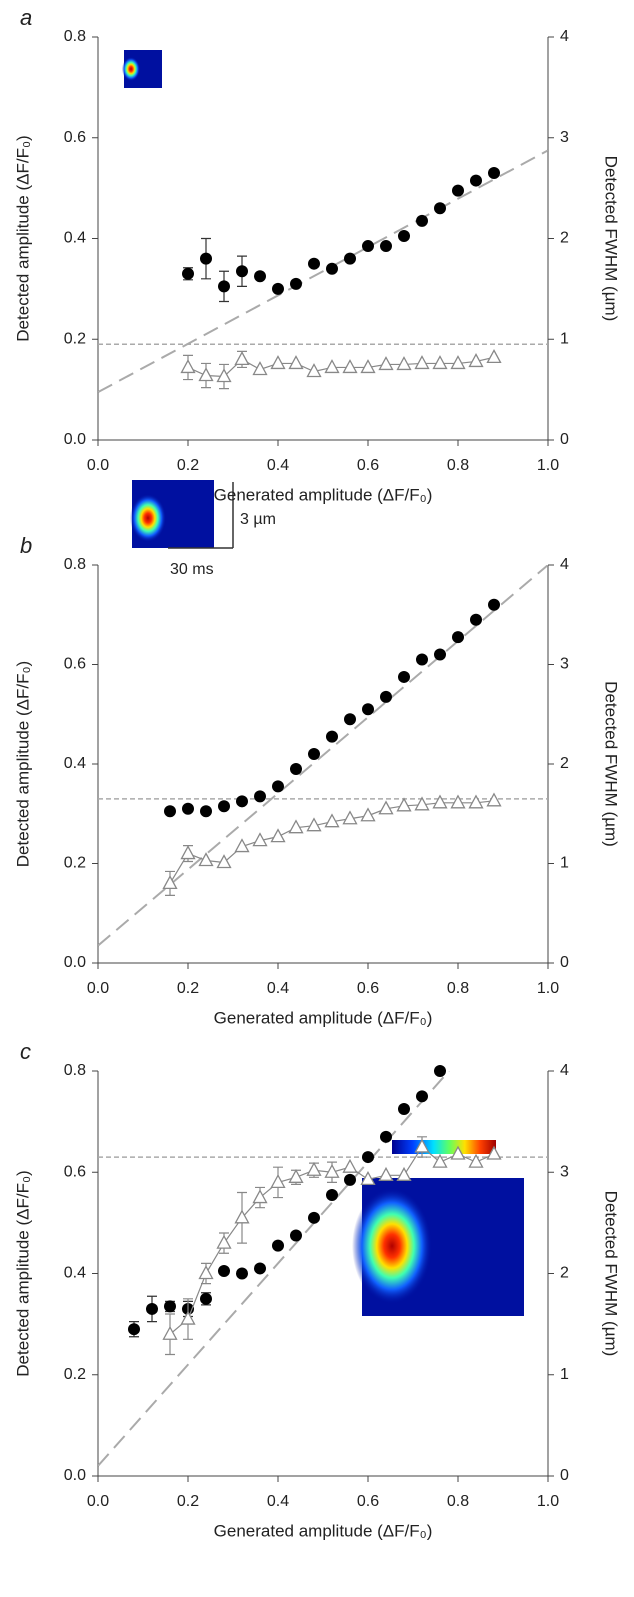 The width and height of the screenshot is (634, 1597). I want to click on fit-line, so click(323, 271).